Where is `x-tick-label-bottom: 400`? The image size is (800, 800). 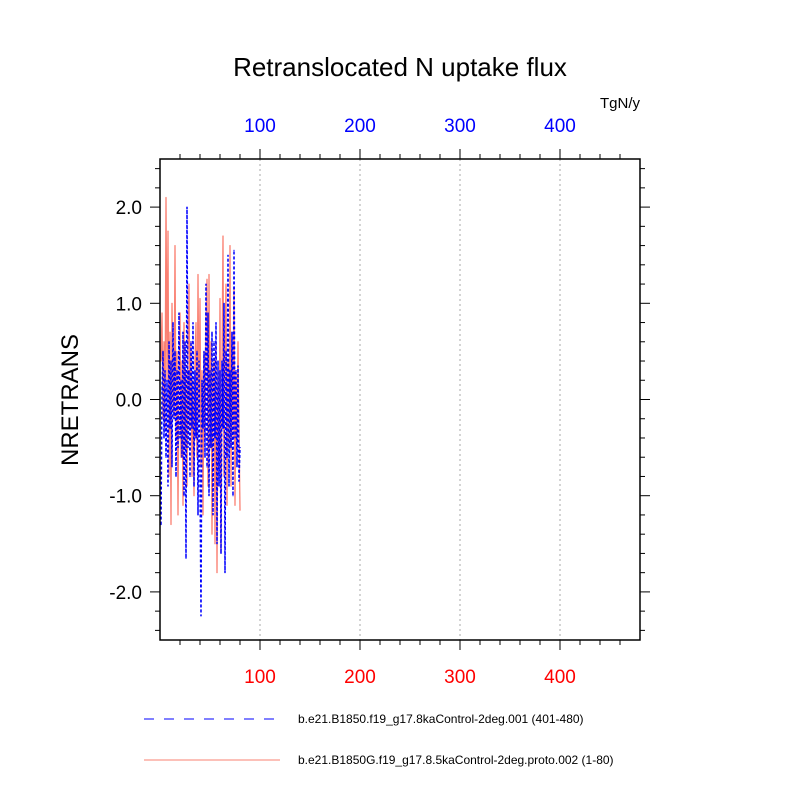 x-tick-label-bottom: 400 is located at coordinates (560, 677).